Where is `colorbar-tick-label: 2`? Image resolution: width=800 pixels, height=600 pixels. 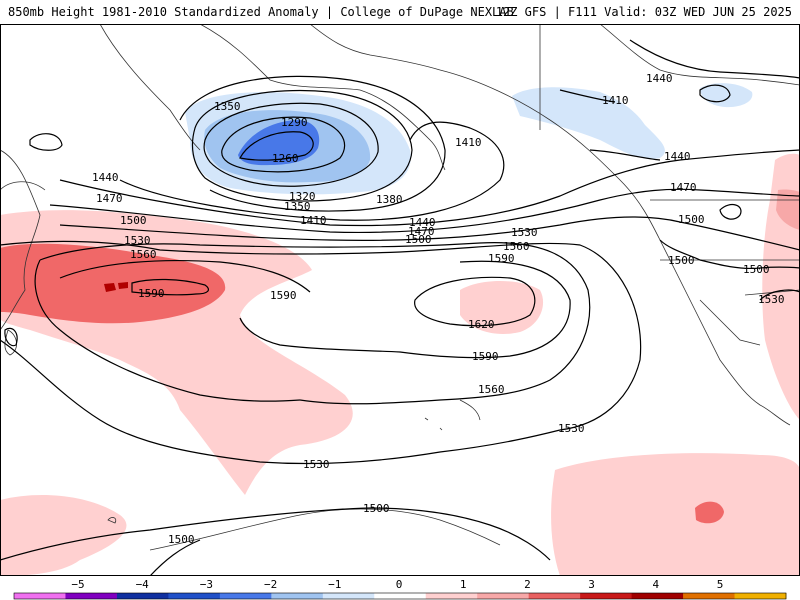 colorbar-tick-label: 2 is located at coordinates (527, 584).